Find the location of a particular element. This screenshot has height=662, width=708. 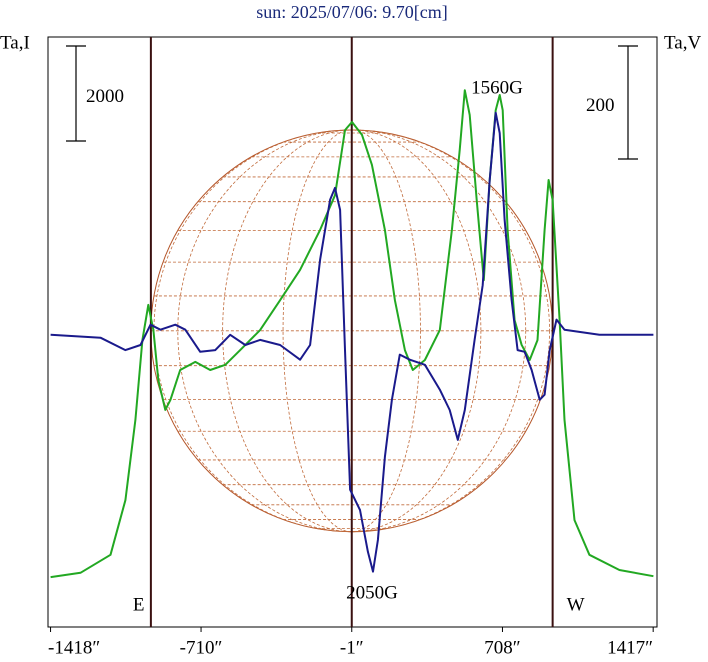

chart-title: sun: 2025/07/06: 9.70[cm] is located at coordinates (352, 12).